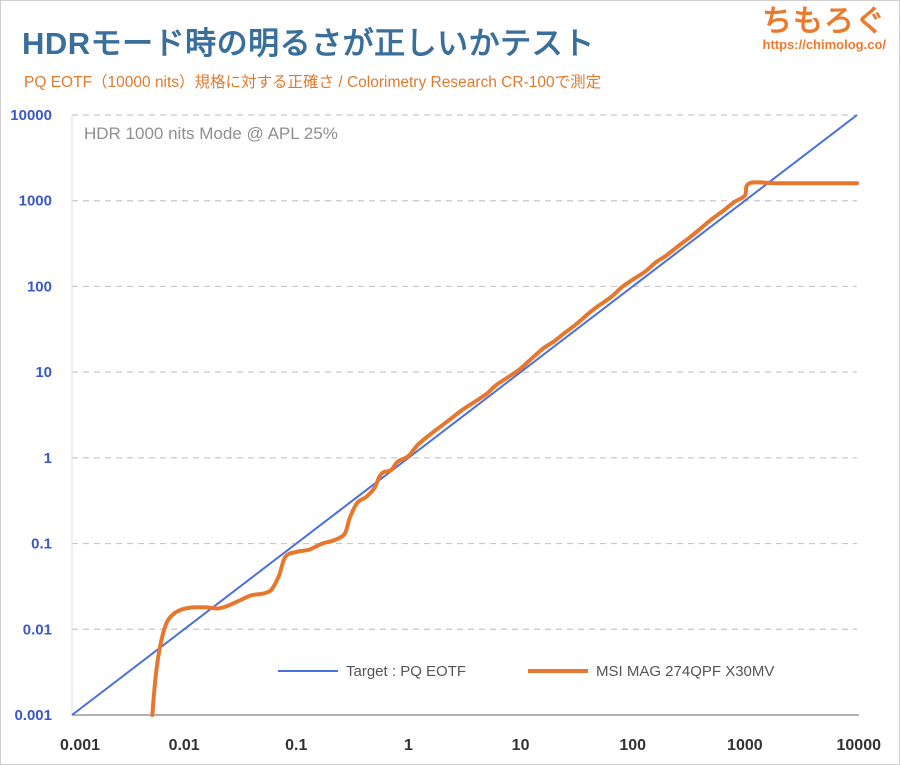 This screenshot has width=900, height=765. I want to click on y-tick-label: 0.1, so click(41, 544).